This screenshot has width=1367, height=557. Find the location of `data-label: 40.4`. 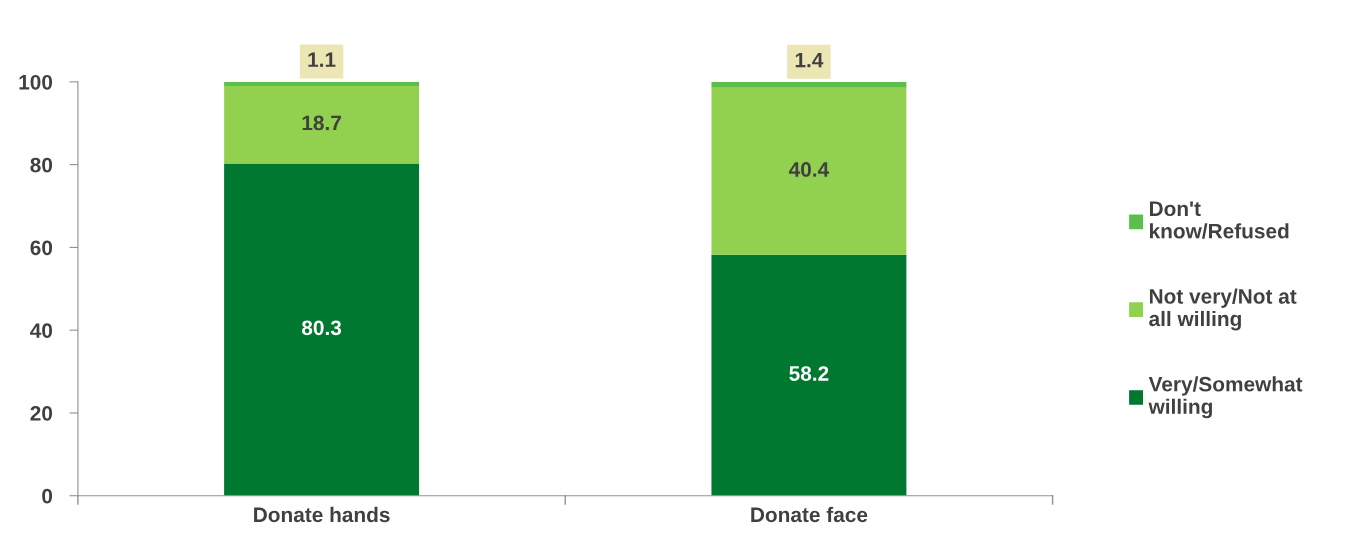

data-label: 40.4 is located at coordinates (809, 169).